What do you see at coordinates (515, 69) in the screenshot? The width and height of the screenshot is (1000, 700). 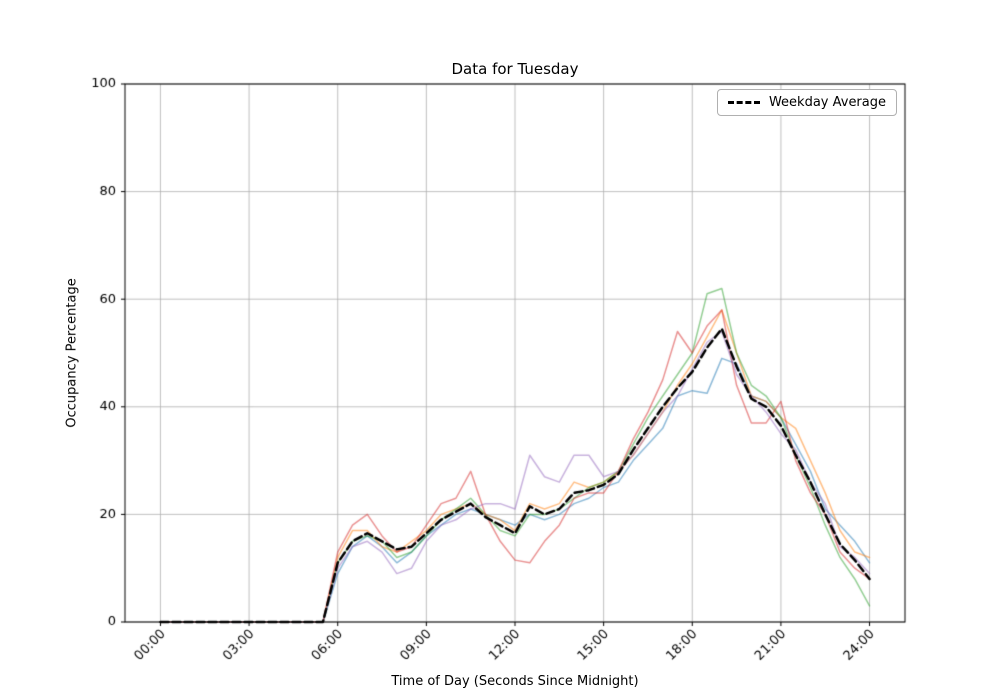 I see `chart-title: Data for Tuesday` at bounding box center [515, 69].